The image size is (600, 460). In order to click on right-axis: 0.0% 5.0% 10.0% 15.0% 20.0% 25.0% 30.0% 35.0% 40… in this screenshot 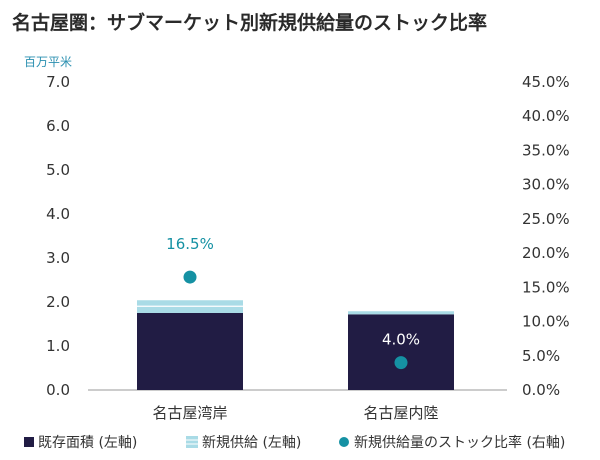, I will do `click(546, 236)`.